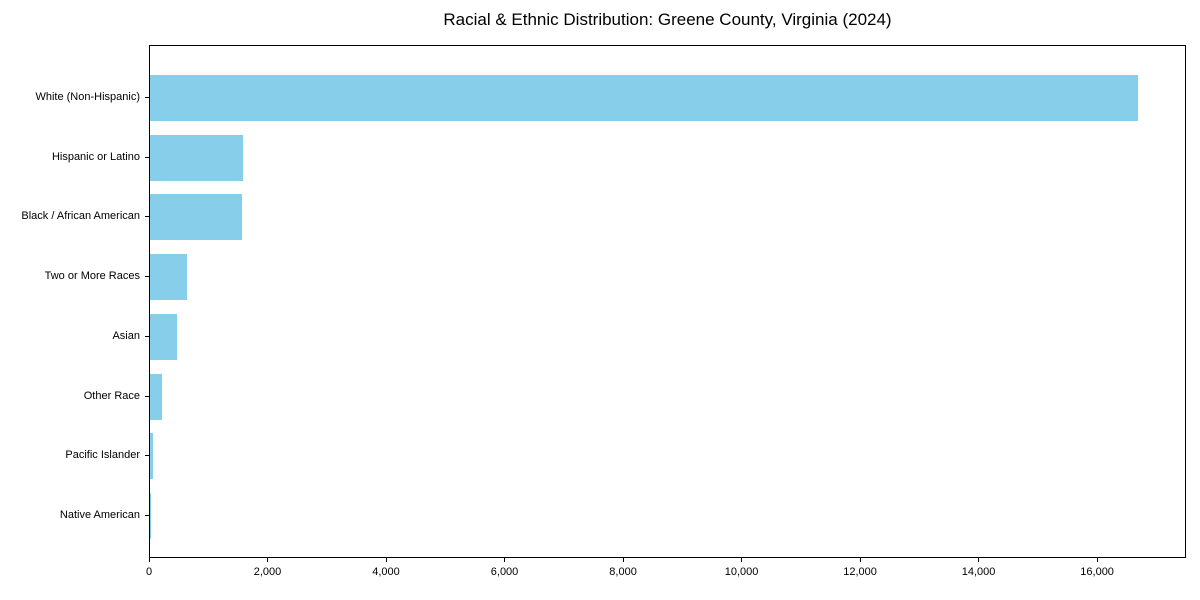 The width and height of the screenshot is (1200, 600). I want to click on x-tick-label-2000: 2,000, so click(267, 572).